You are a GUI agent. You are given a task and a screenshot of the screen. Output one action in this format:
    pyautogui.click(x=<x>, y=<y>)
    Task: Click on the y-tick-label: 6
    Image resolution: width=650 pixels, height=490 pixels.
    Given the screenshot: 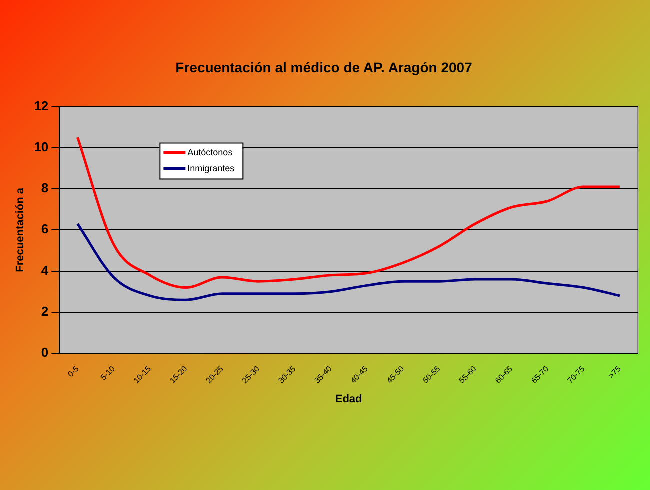 What is the action you would take?
    pyautogui.click(x=45, y=229)
    